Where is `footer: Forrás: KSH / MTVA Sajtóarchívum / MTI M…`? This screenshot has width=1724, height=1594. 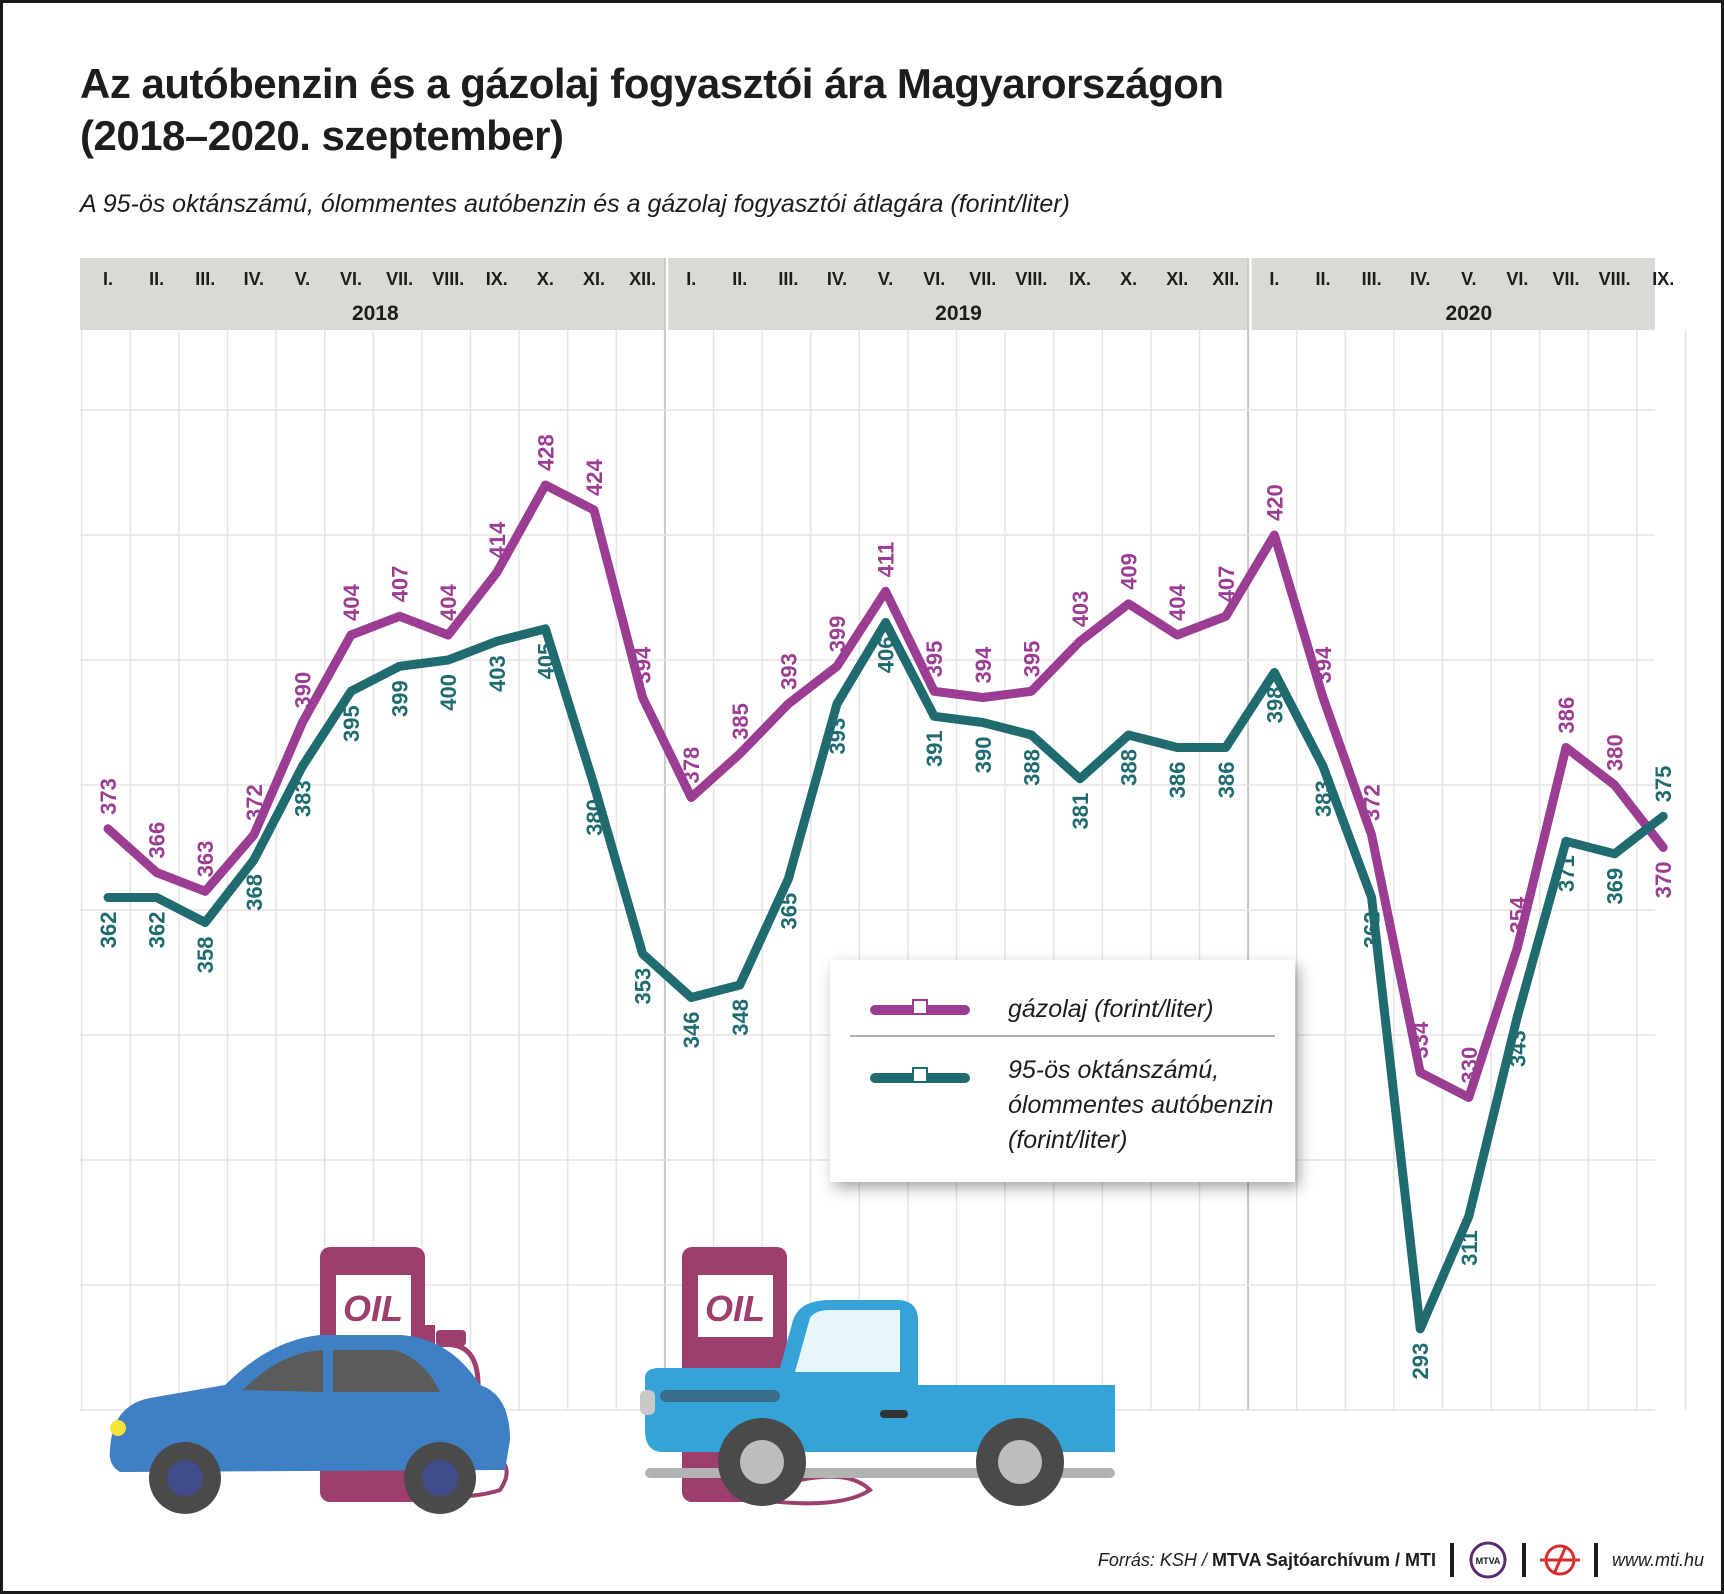
footer: Forrás: KSH / MTVA Sajtóarchívum / MTI M… is located at coordinates (1401, 1560).